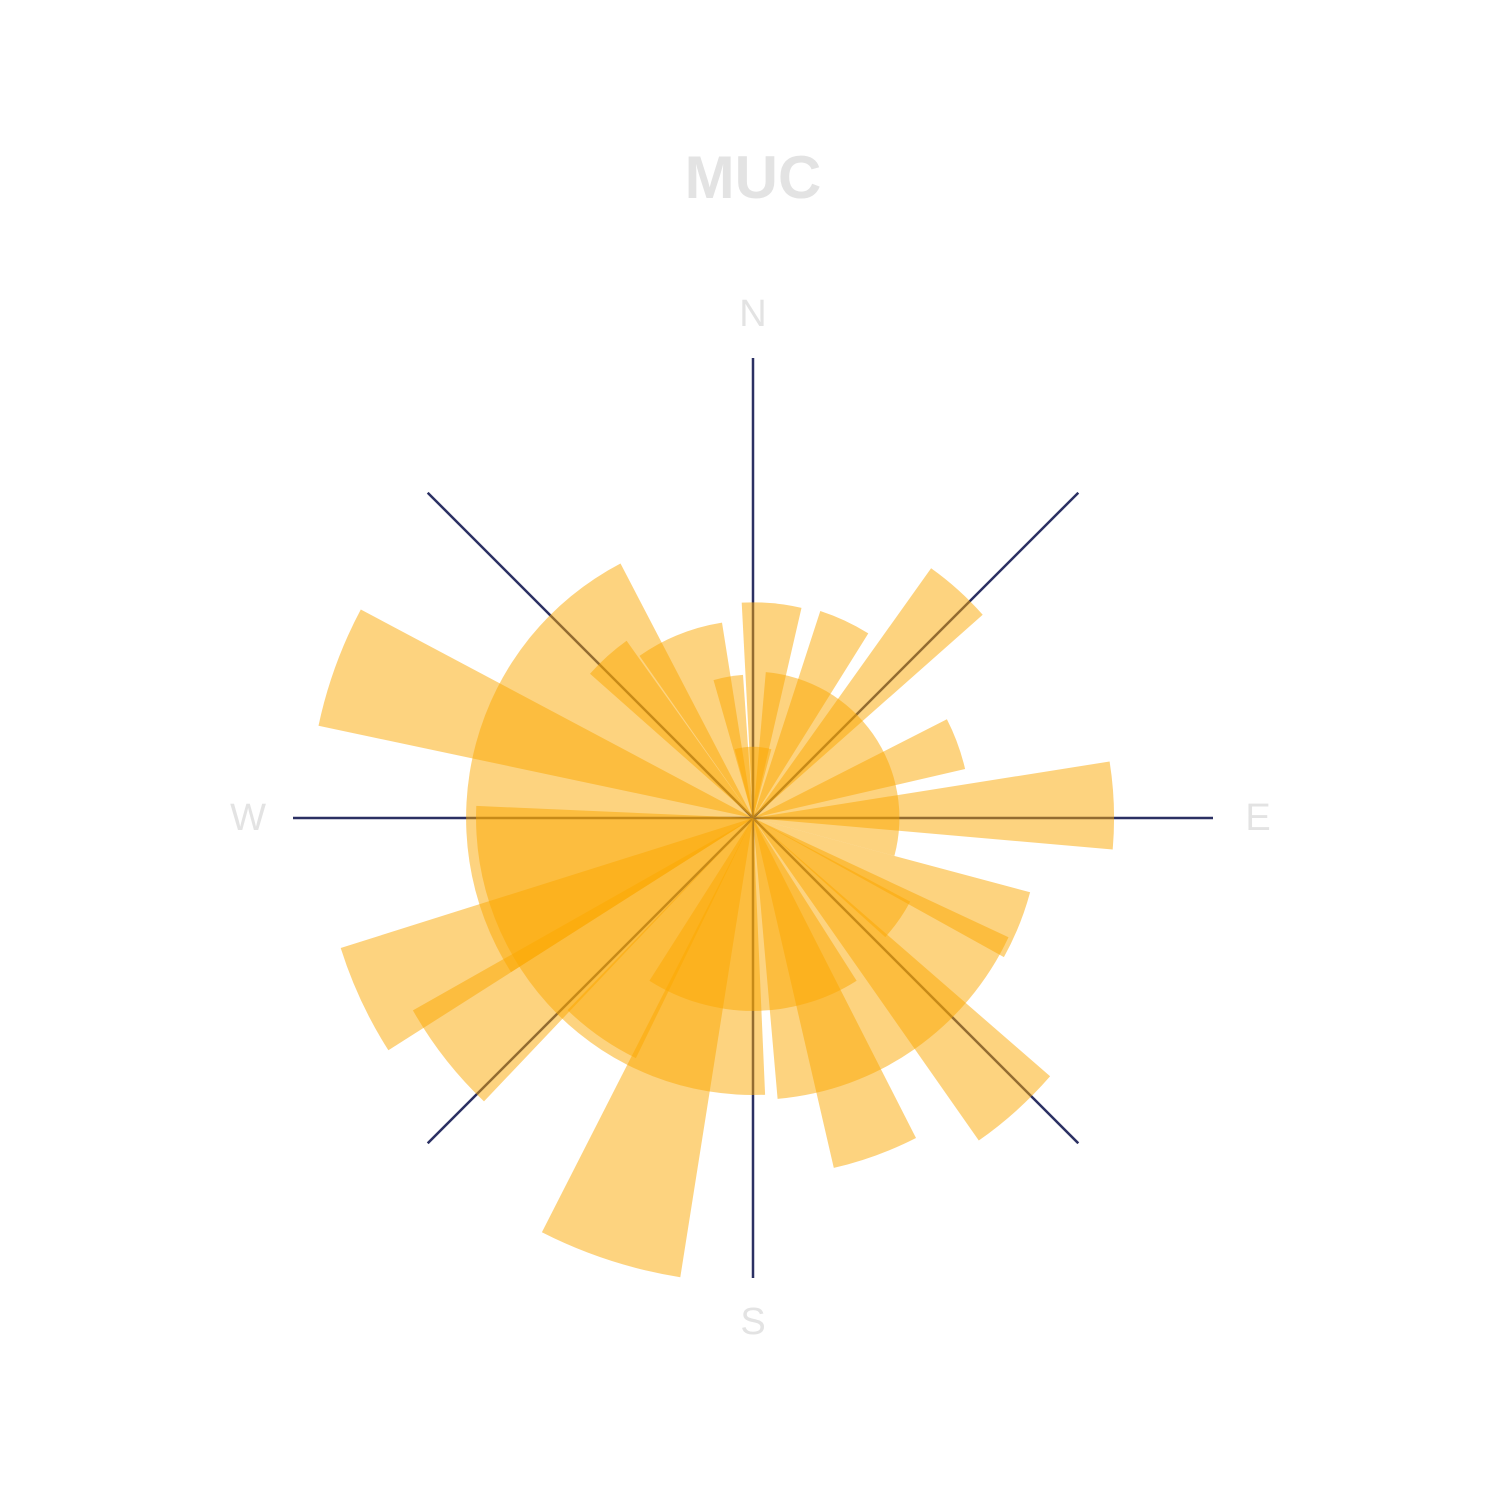  What do you see at coordinates (1257, 818) in the screenshot?
I see `direction-label-east: E` at bounding box center [1257, 818].